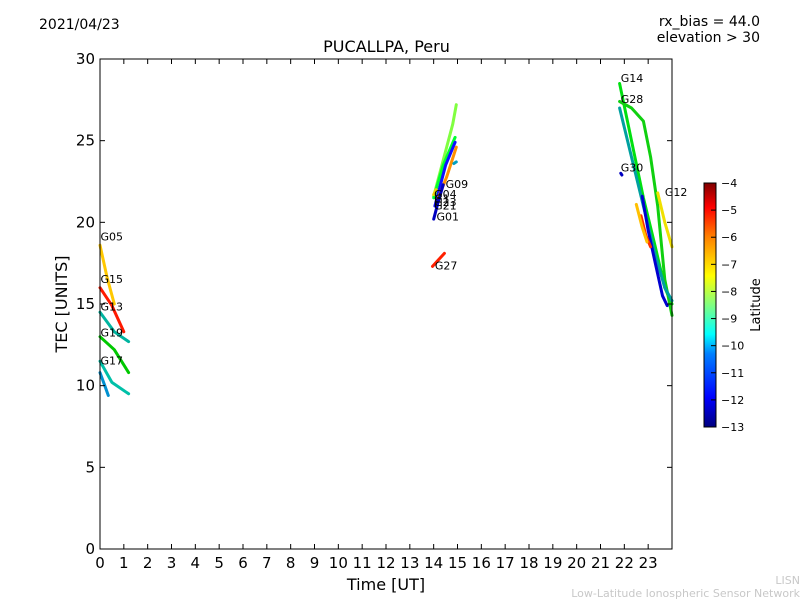 Image resolution: width=800 pixels, height=600 pixels. What do you see at coordinates (79, 25) in the screenshot?
I see `date-label: 2021/04/23` at bounding box center [79, 25].